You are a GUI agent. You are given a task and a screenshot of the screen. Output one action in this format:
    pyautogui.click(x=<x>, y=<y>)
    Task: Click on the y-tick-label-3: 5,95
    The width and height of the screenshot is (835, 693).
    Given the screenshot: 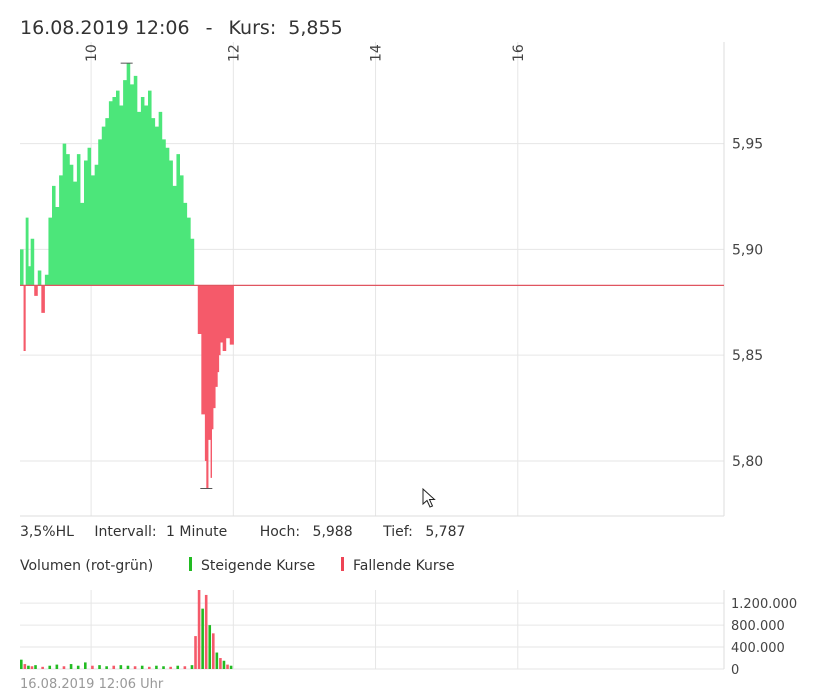 What is the action you would take?
    pyautogui.click(x=747, y=145)
    